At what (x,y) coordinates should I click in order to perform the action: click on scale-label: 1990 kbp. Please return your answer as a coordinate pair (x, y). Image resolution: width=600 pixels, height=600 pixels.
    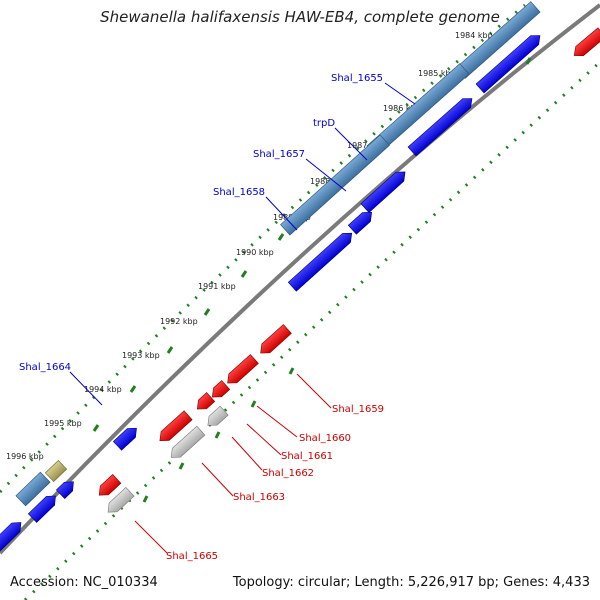
    Looking at the image, I should click on (255, 252).